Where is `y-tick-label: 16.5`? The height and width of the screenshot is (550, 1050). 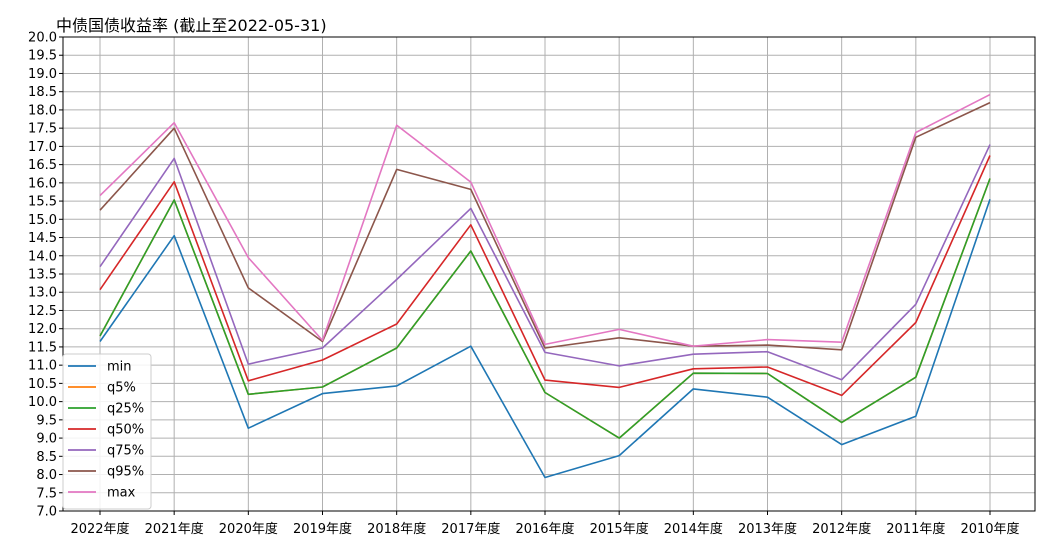 y-tick-label: 16.5 is located at coordinates (42, 165).